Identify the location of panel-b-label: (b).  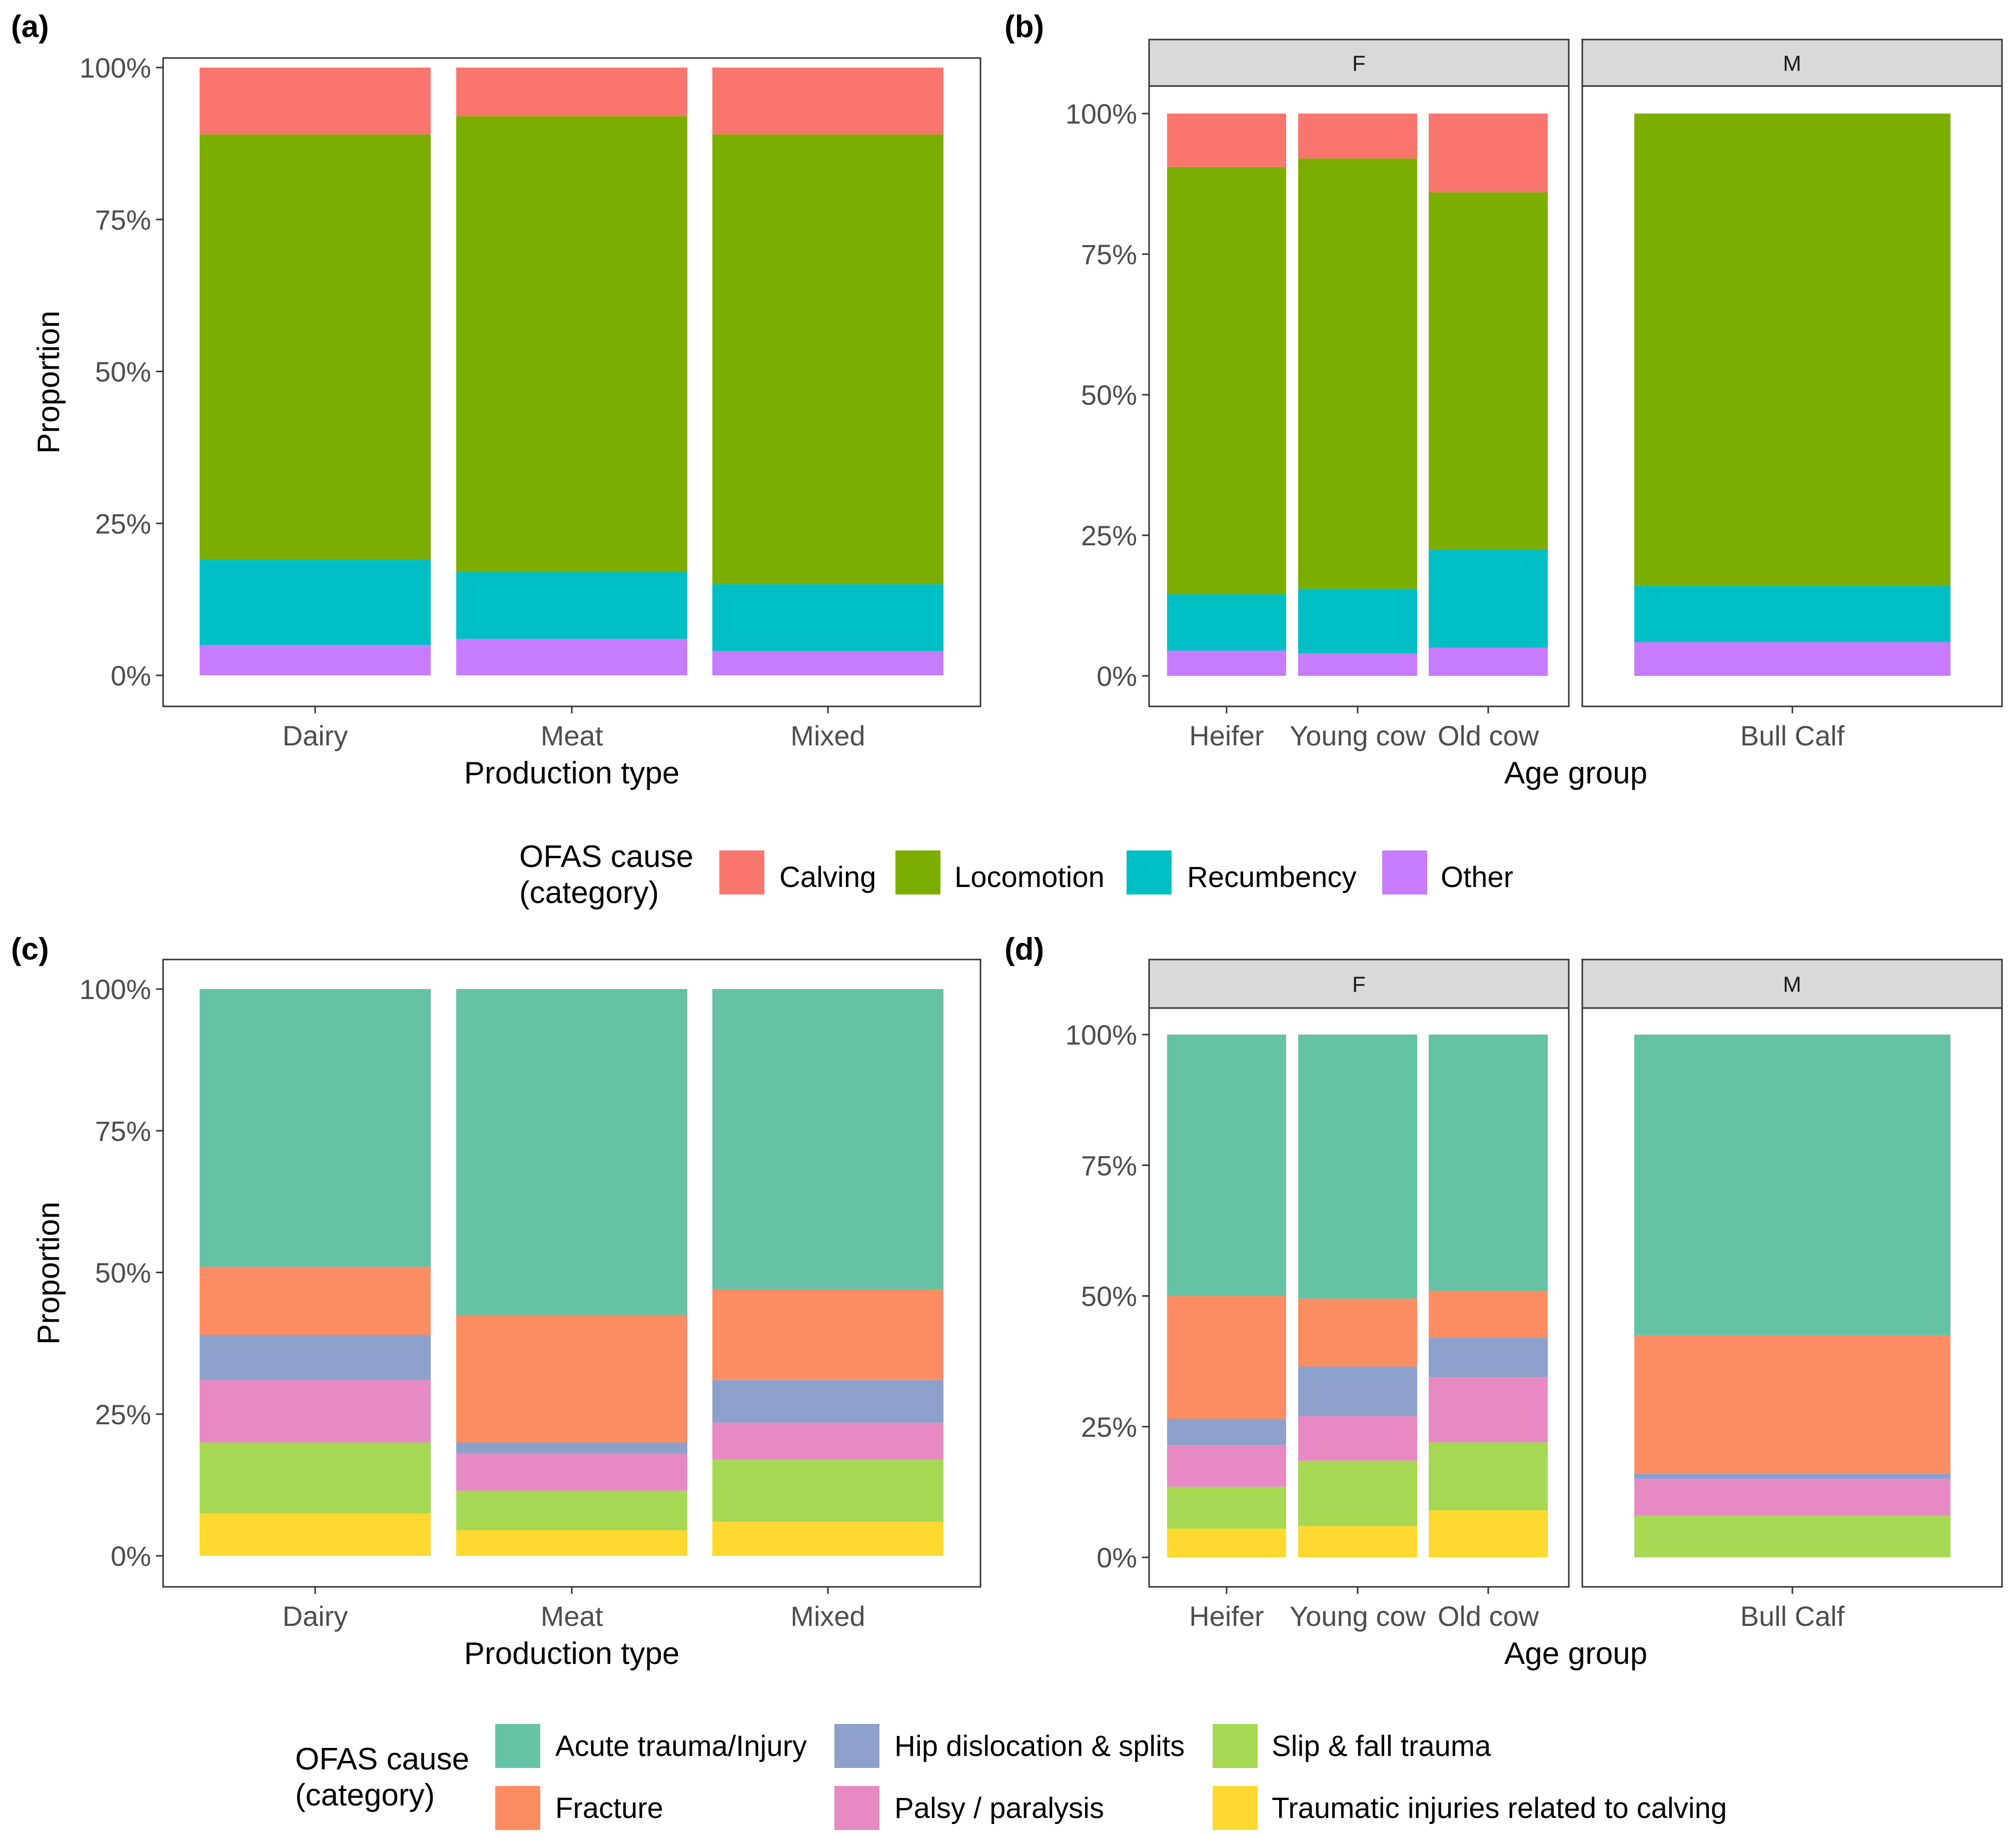
(1024, 27).